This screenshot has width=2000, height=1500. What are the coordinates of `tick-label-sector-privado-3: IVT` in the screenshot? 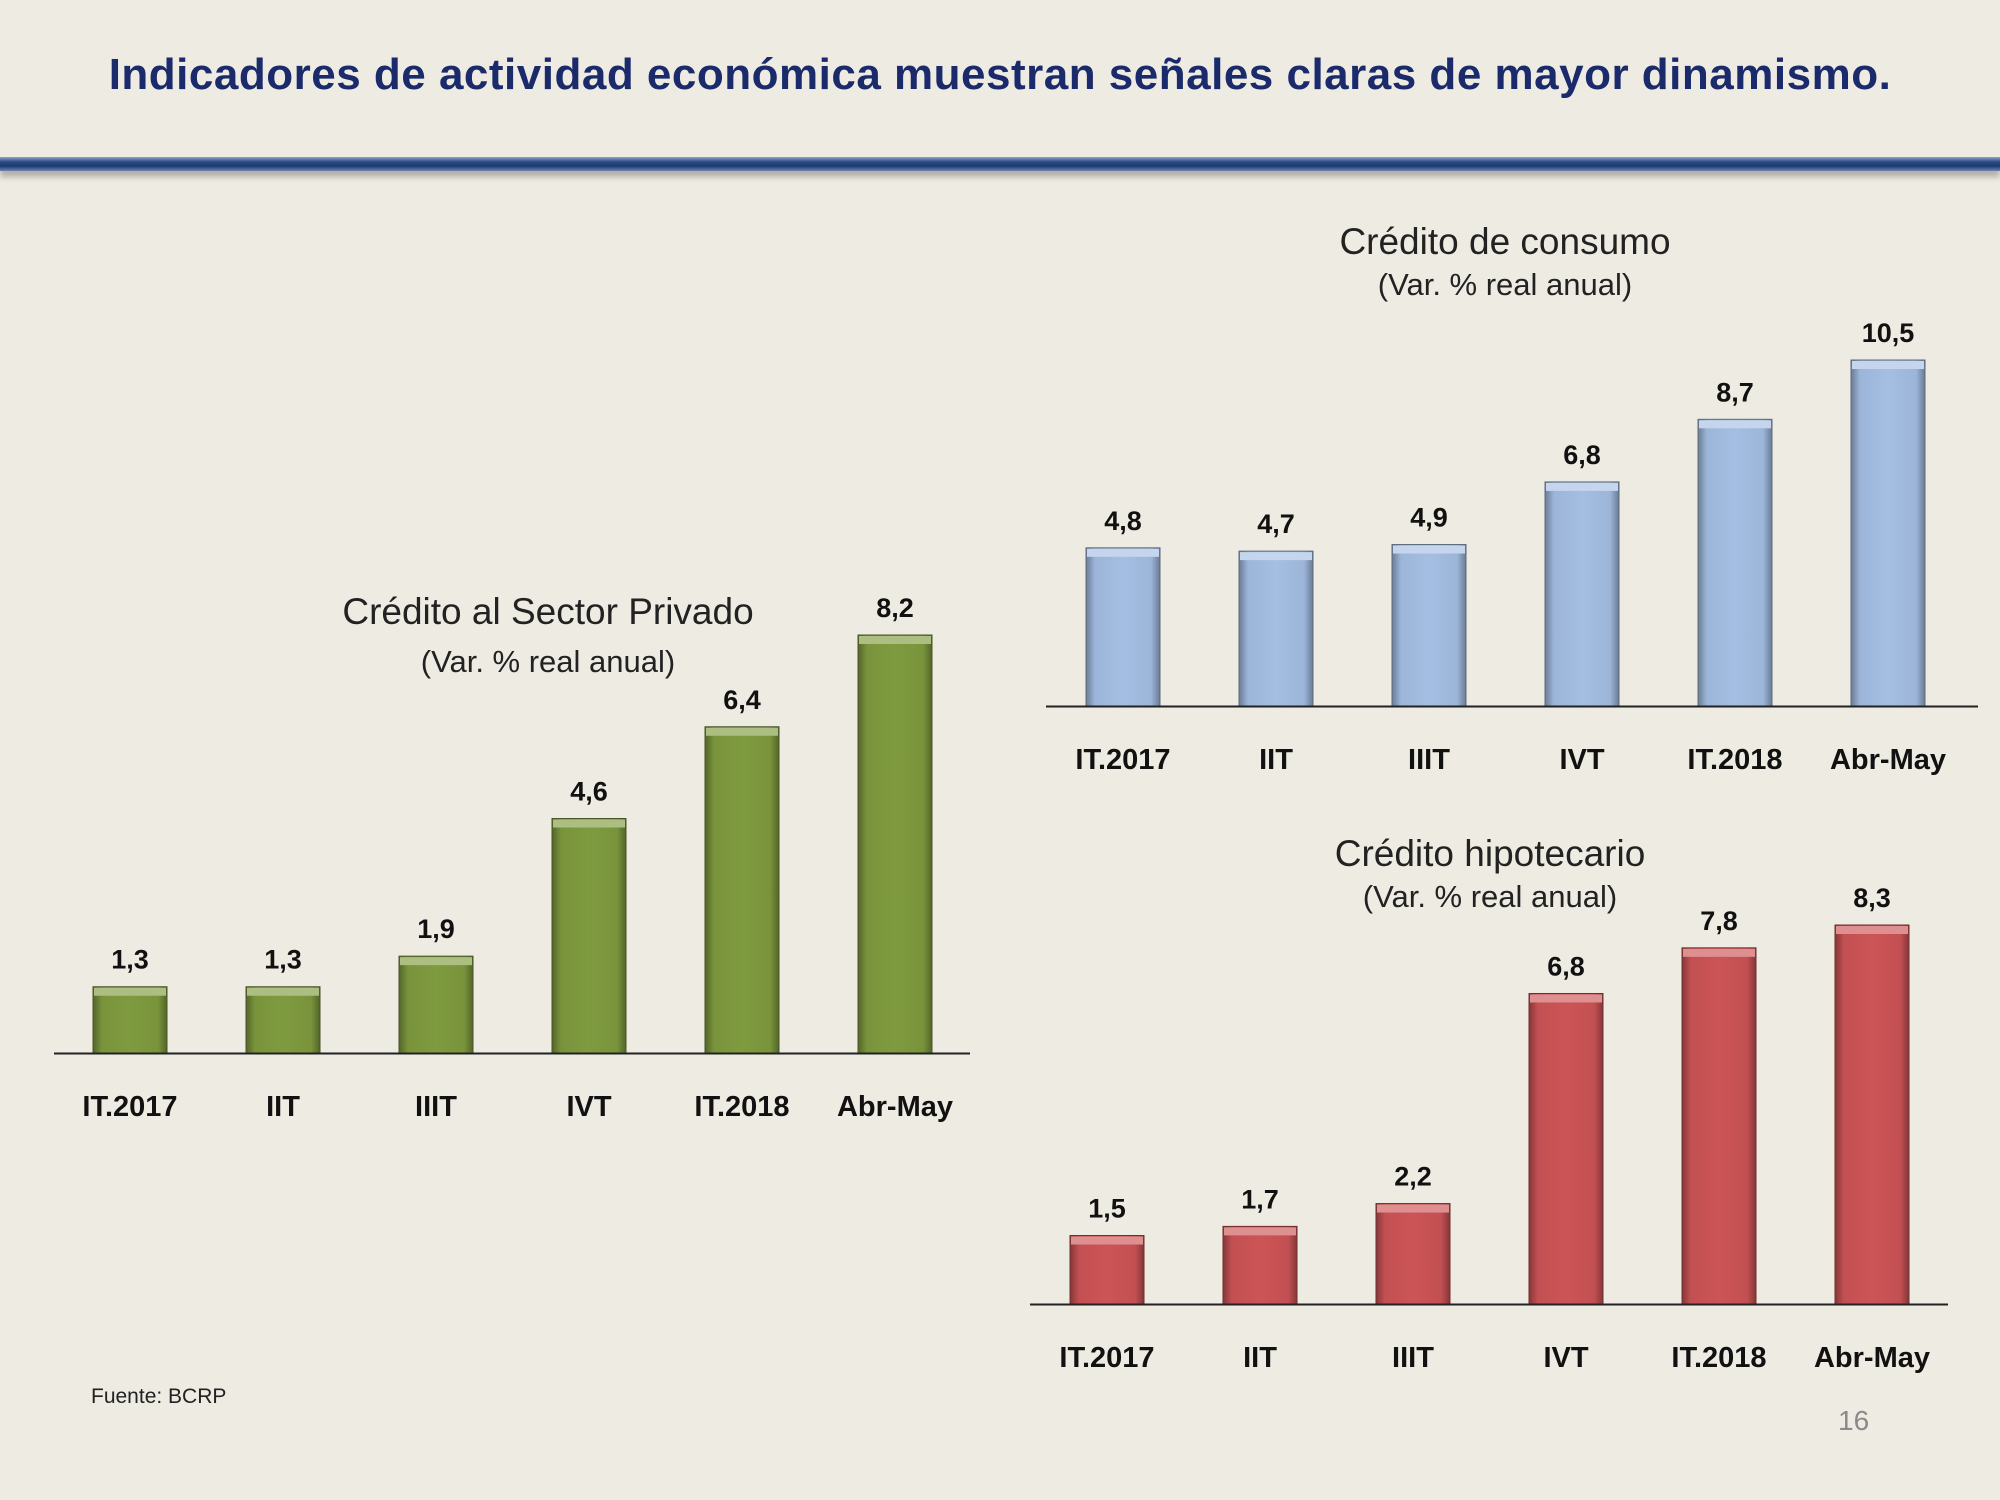 It's located at (588, 1107).